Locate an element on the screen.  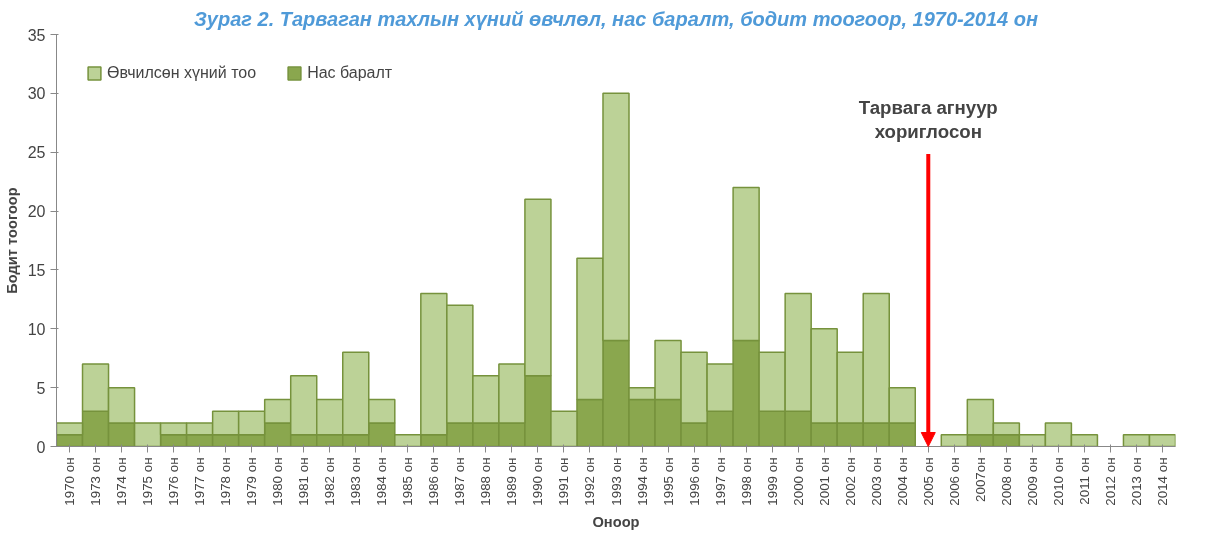
x-tick-label: 2010 он is located at coordinates (1058, 481).